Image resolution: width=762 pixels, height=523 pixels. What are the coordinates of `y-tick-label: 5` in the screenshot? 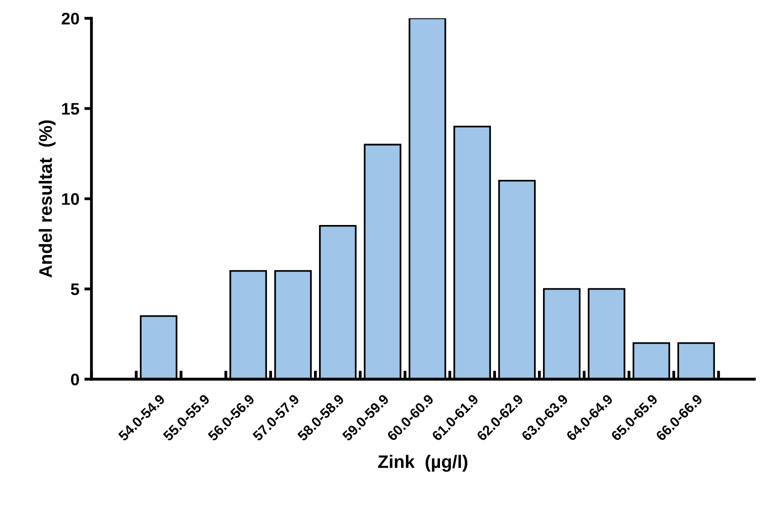 It's located at (75, 290).